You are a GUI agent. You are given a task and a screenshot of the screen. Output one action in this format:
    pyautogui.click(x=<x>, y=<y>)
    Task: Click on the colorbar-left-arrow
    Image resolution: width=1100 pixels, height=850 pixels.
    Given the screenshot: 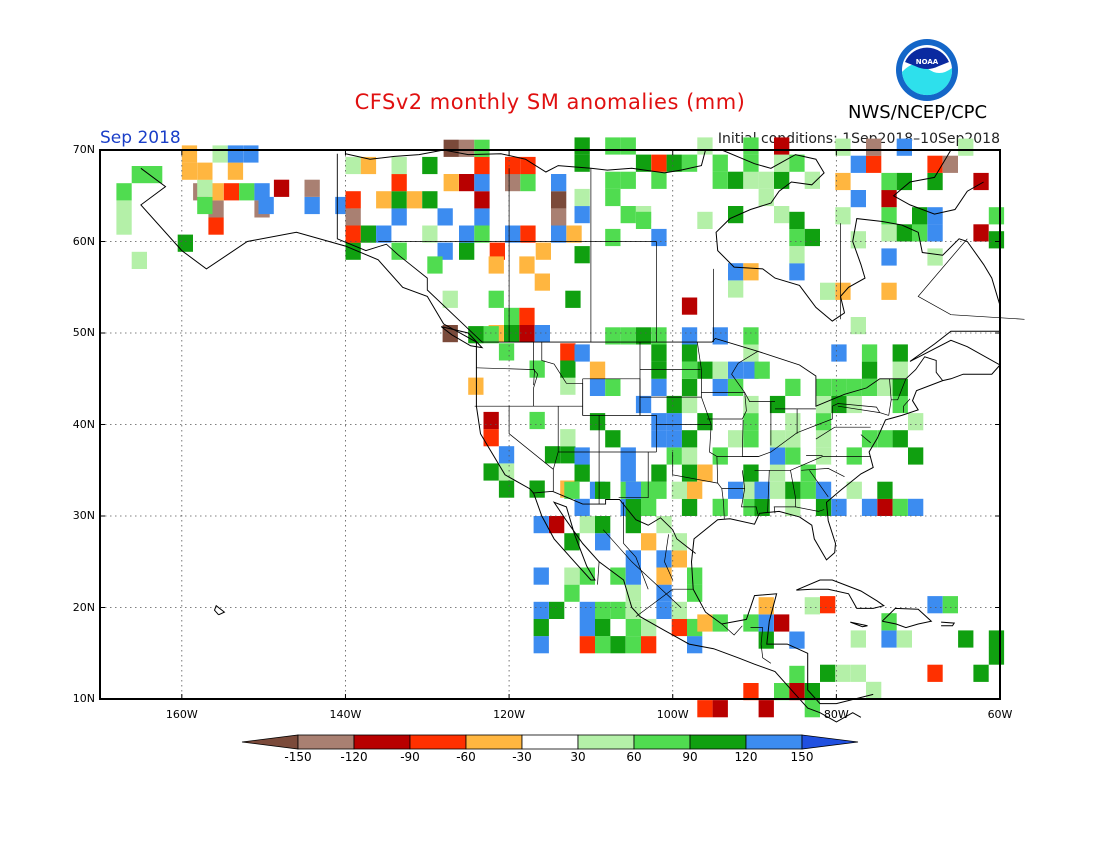 What is the action you would take?
    pyautogui.click(x=270, y=742)
    